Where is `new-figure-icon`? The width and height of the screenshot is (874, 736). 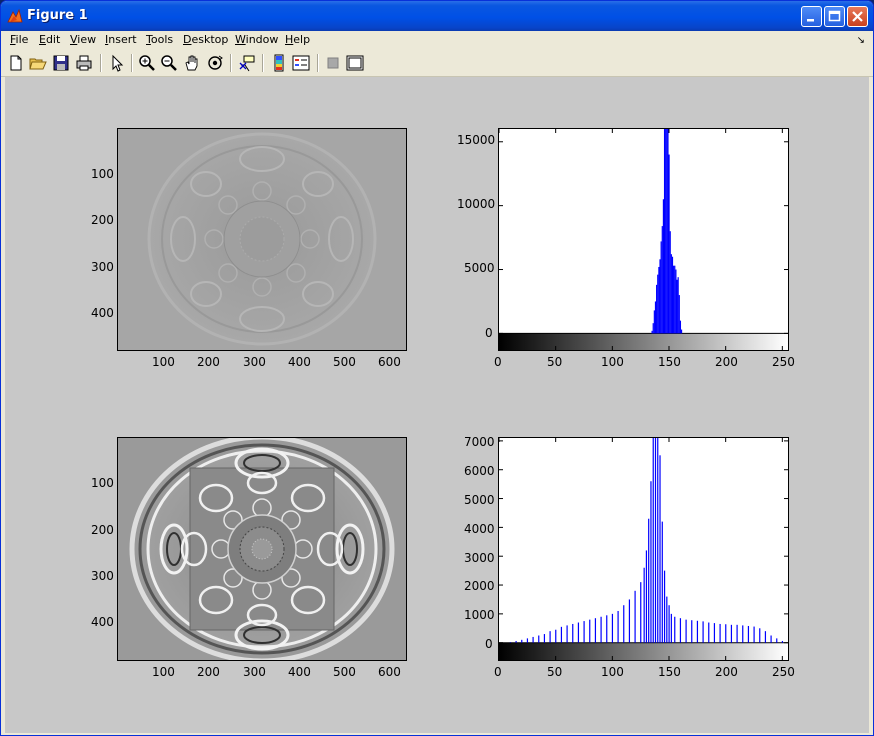 new-figure-icon is located at coordinates (16, 63).